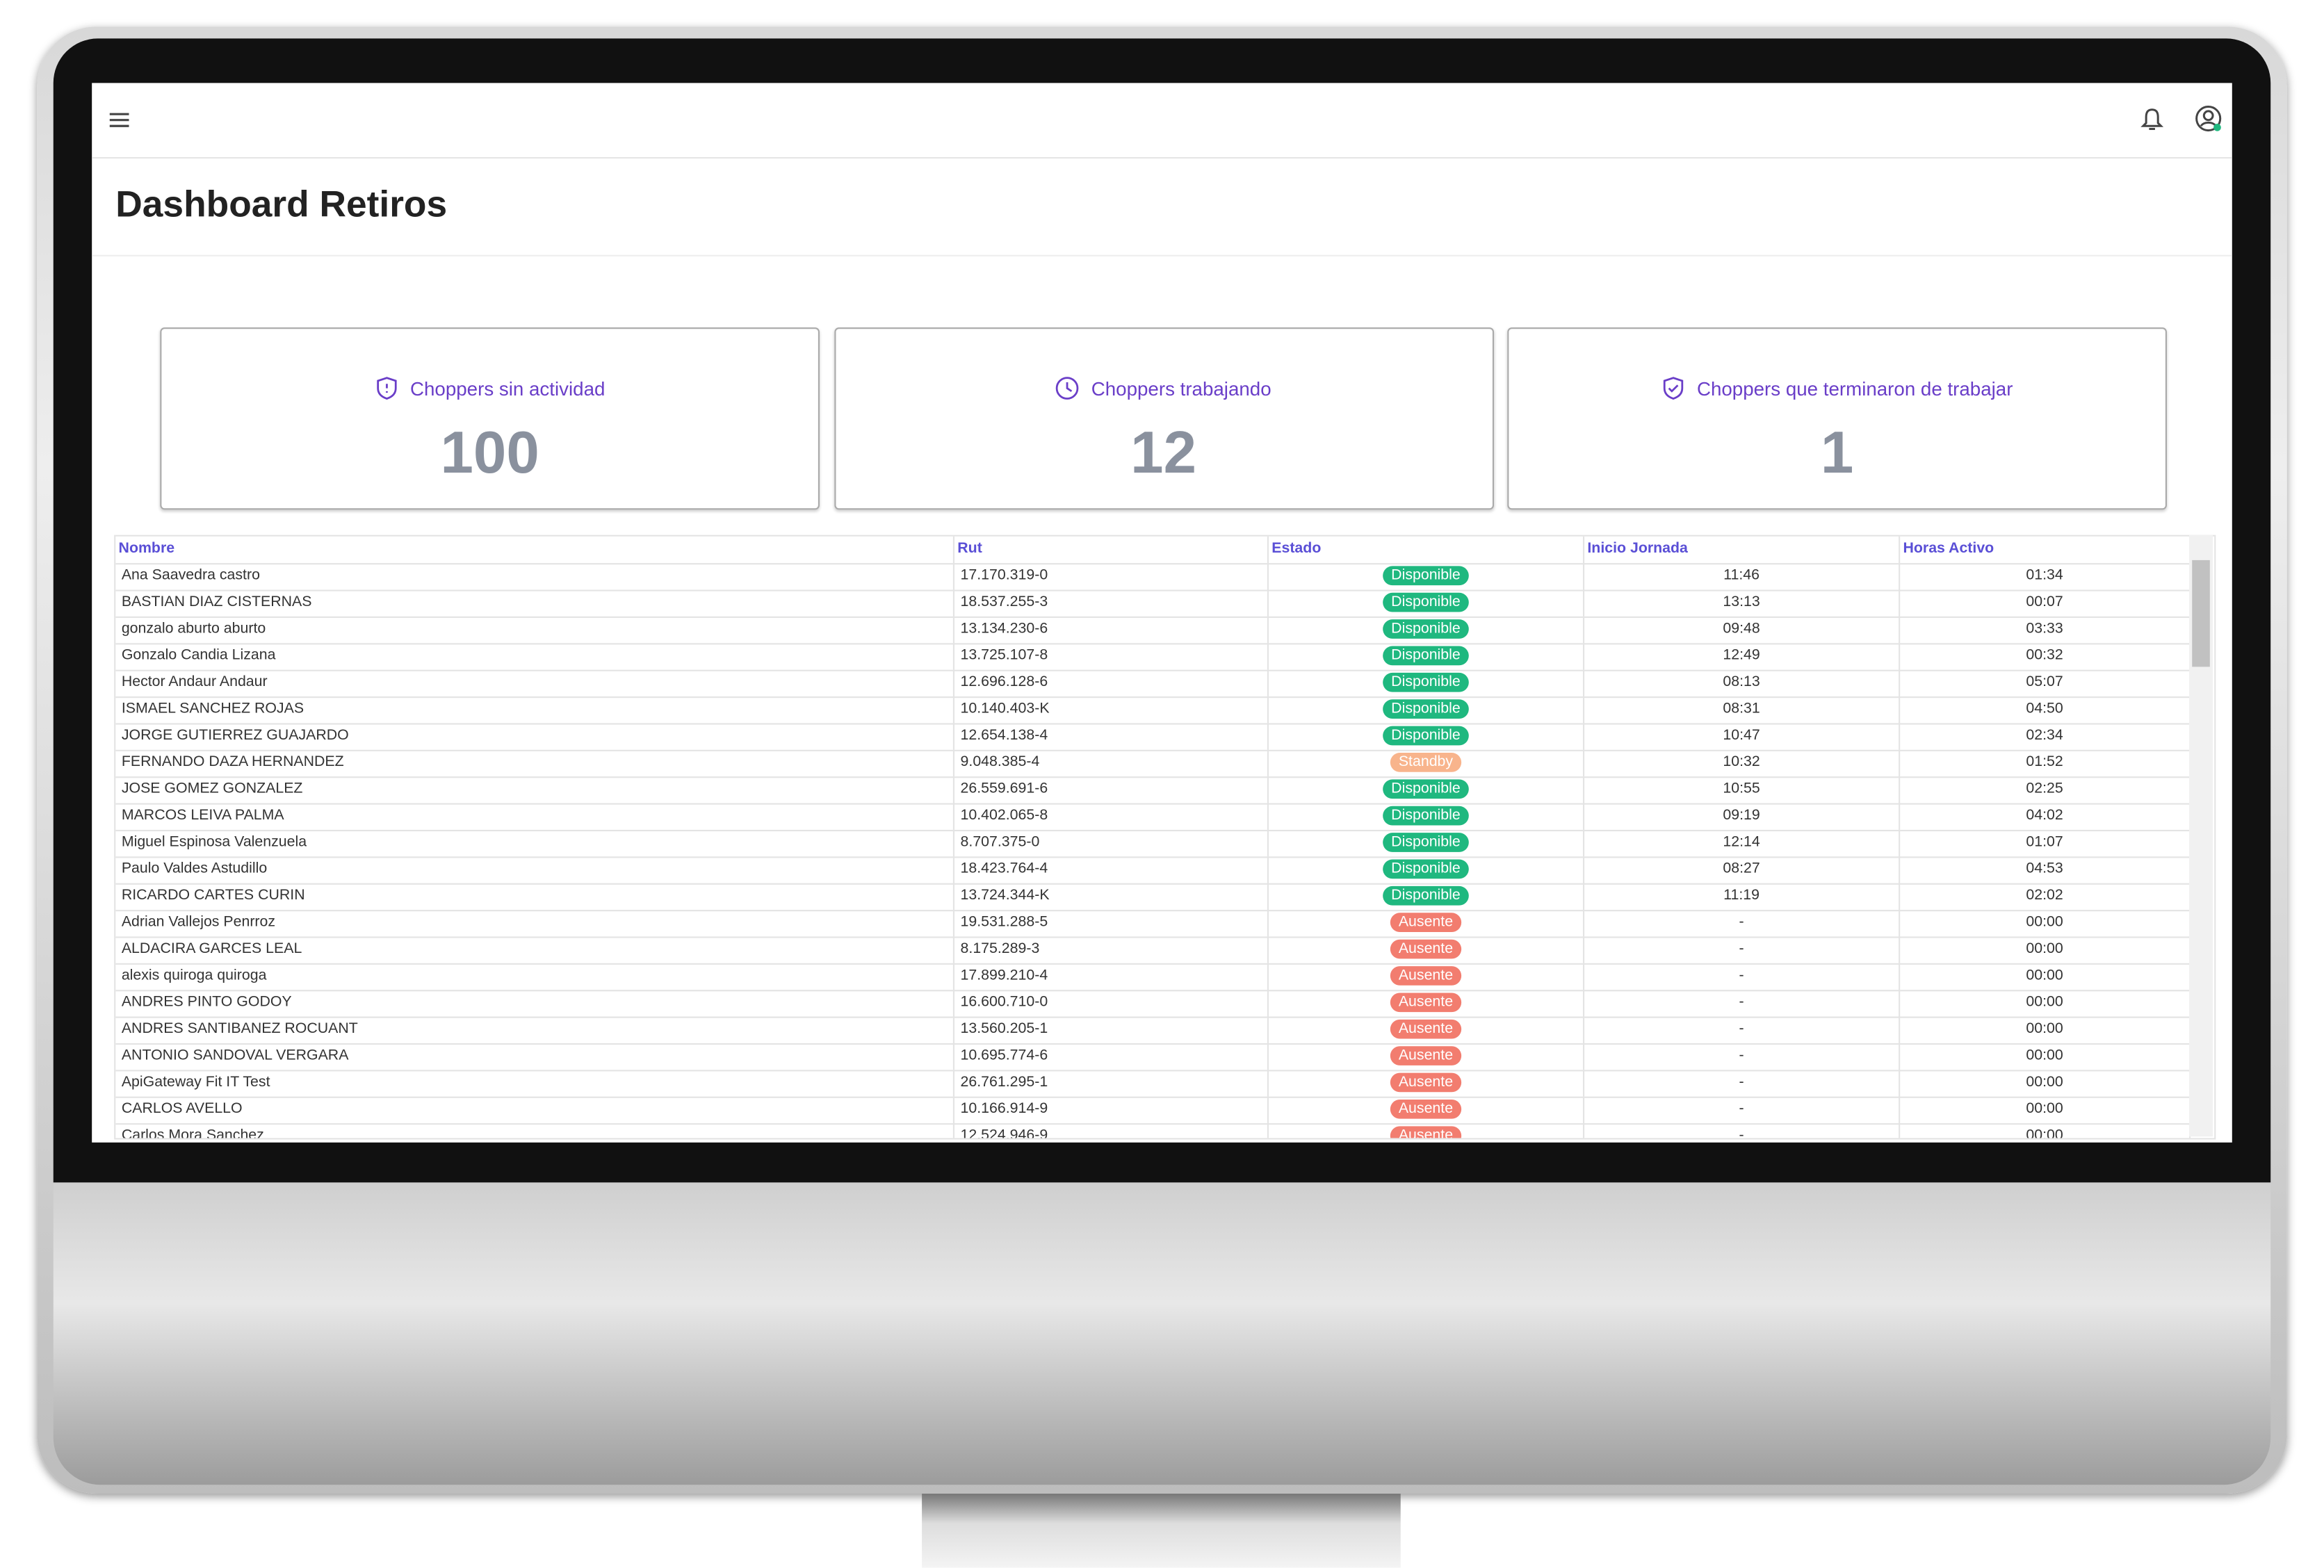  Describe the element at coordinates (1111, 1056) in the screenshot. I see `table-cell: 10.695.774-6` at that location.